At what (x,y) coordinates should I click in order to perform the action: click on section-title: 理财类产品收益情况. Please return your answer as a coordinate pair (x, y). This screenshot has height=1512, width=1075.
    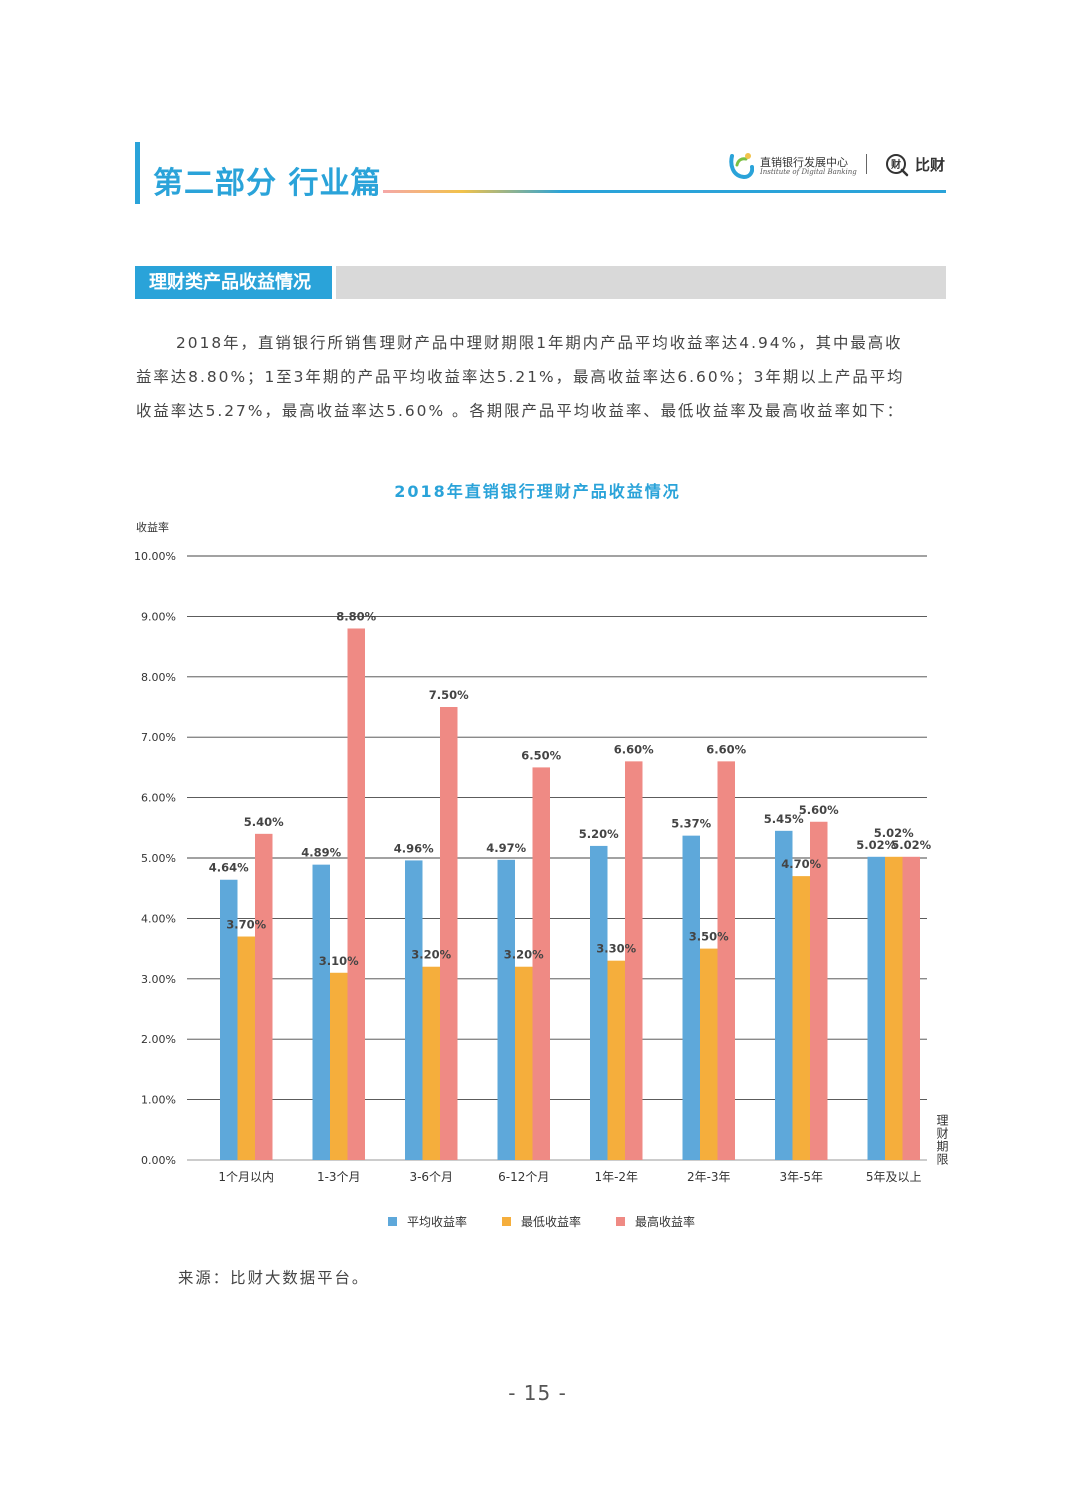
    Looking at the image, I should click on (233, 282).